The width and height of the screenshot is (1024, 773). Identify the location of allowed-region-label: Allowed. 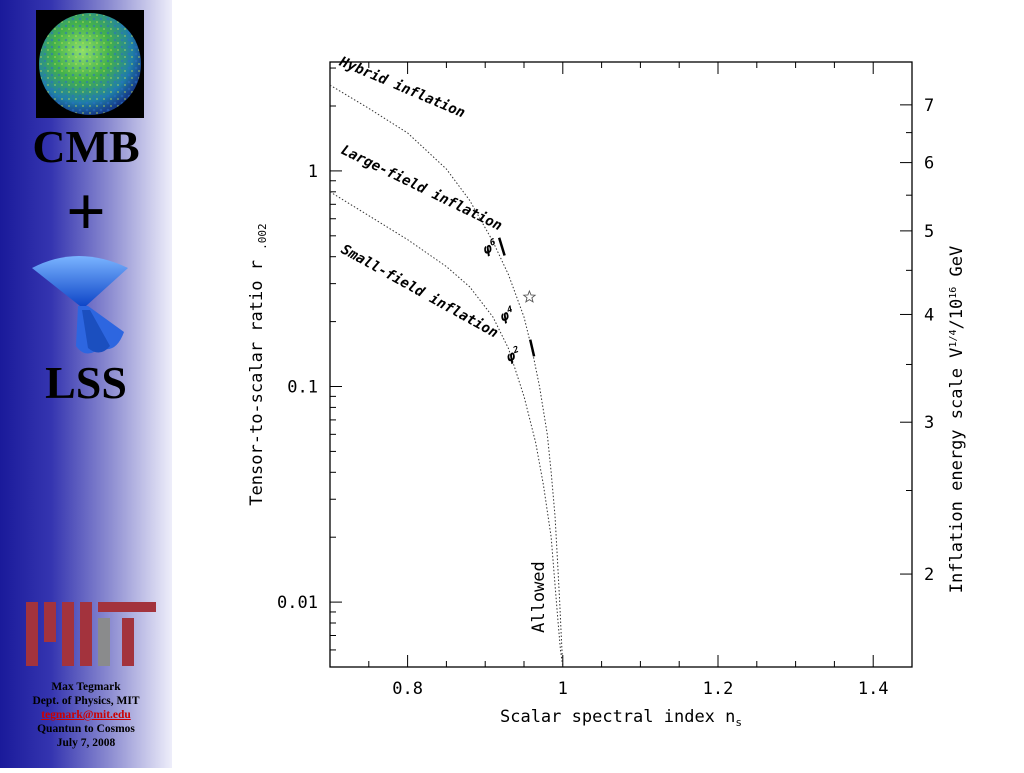
(539, 597).